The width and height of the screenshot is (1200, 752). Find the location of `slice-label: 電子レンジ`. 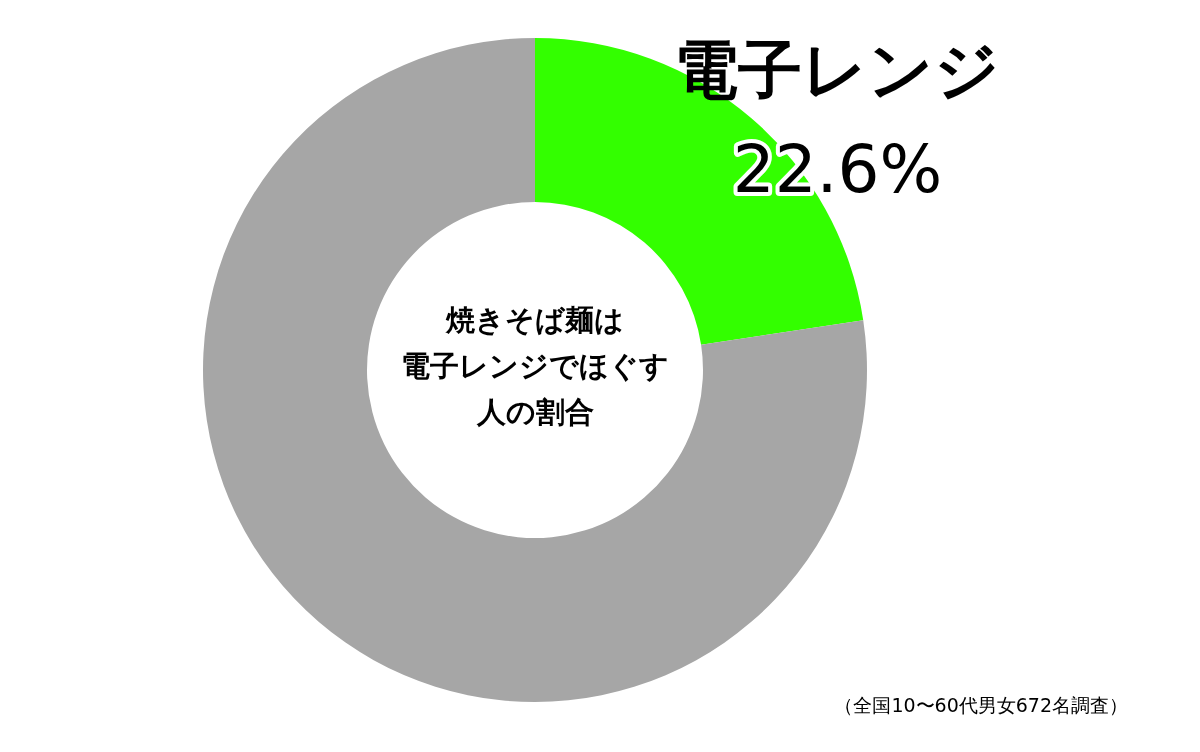

slice-label: 電子レンジ is located at coordinates (837, 70).